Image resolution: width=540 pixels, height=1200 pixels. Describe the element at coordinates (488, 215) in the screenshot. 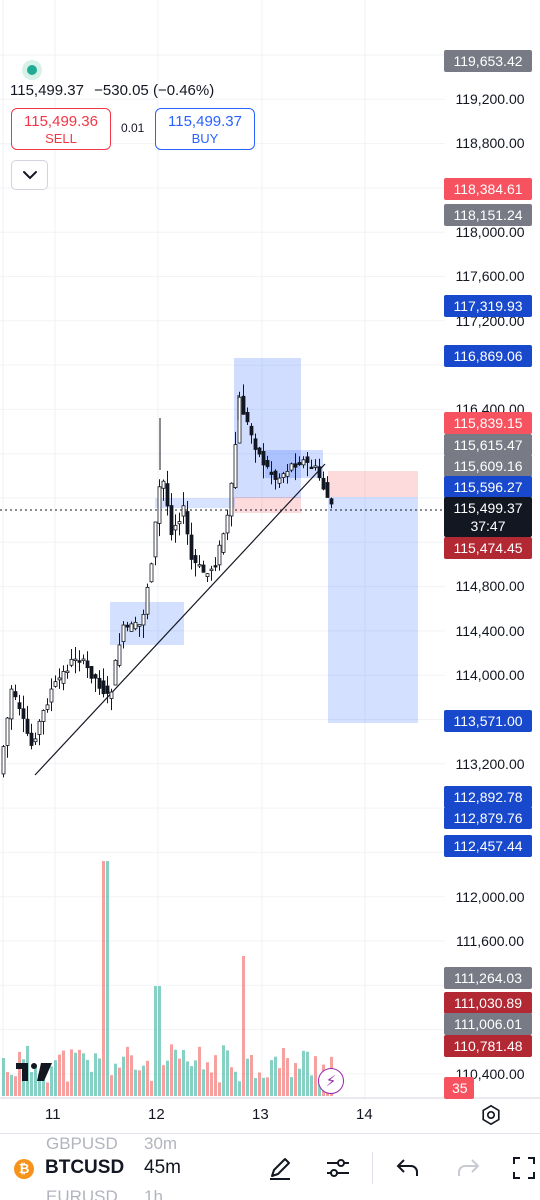

I see `price-axis-label: 118,151.24` at that location.